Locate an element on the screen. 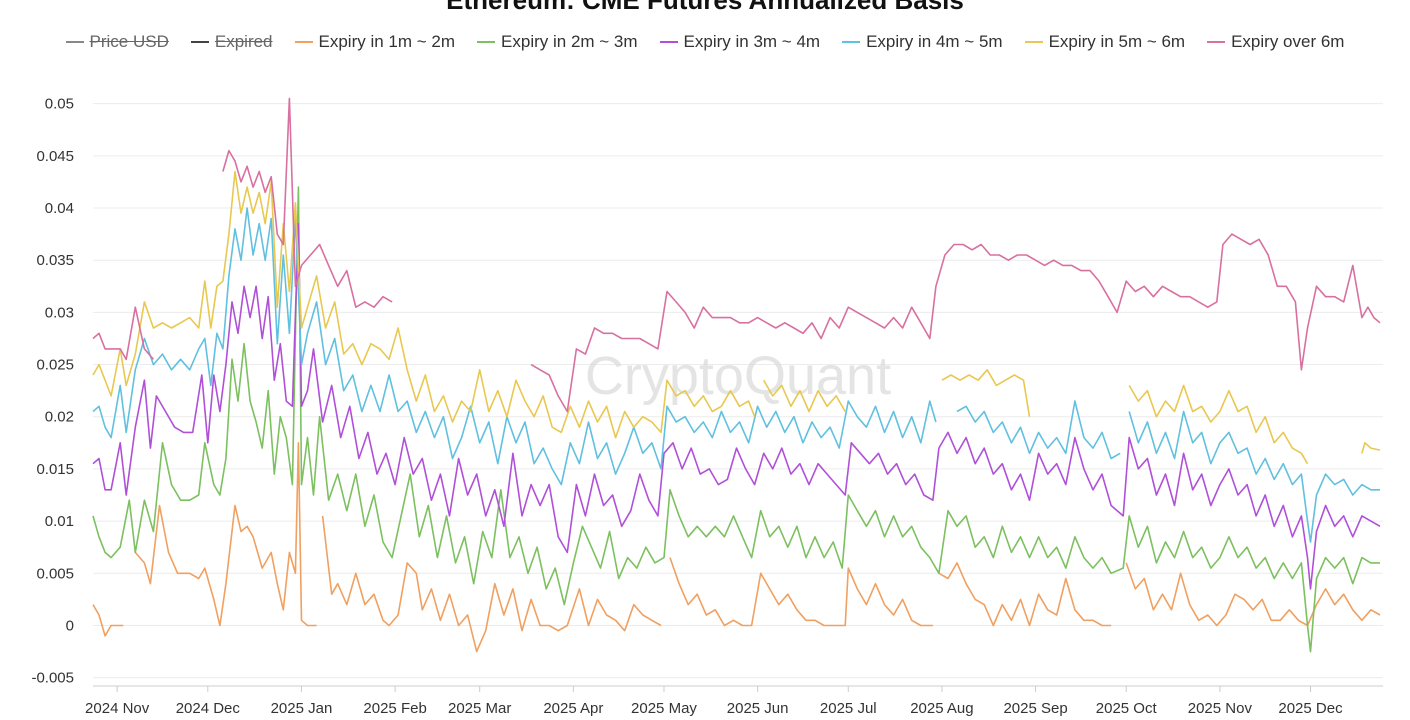 The width and height of the screenshot is (1410, 720). legend-item-expiry-over-6m: Expiry over 6m is located at coordinates (1275, 42).